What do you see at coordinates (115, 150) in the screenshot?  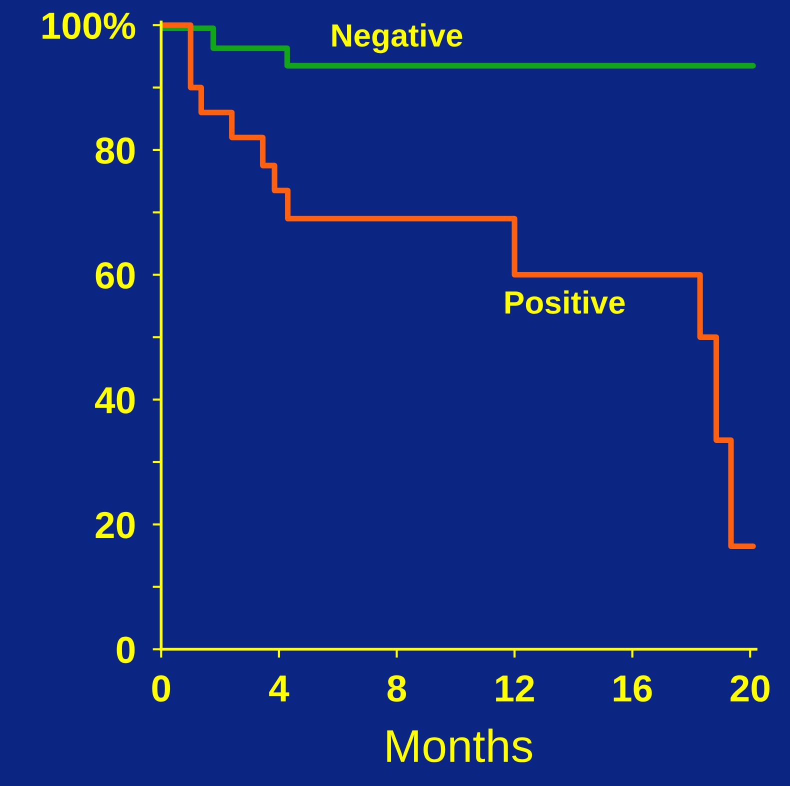 I see `y-tick-label: 80` at bounding box center [115, 150].